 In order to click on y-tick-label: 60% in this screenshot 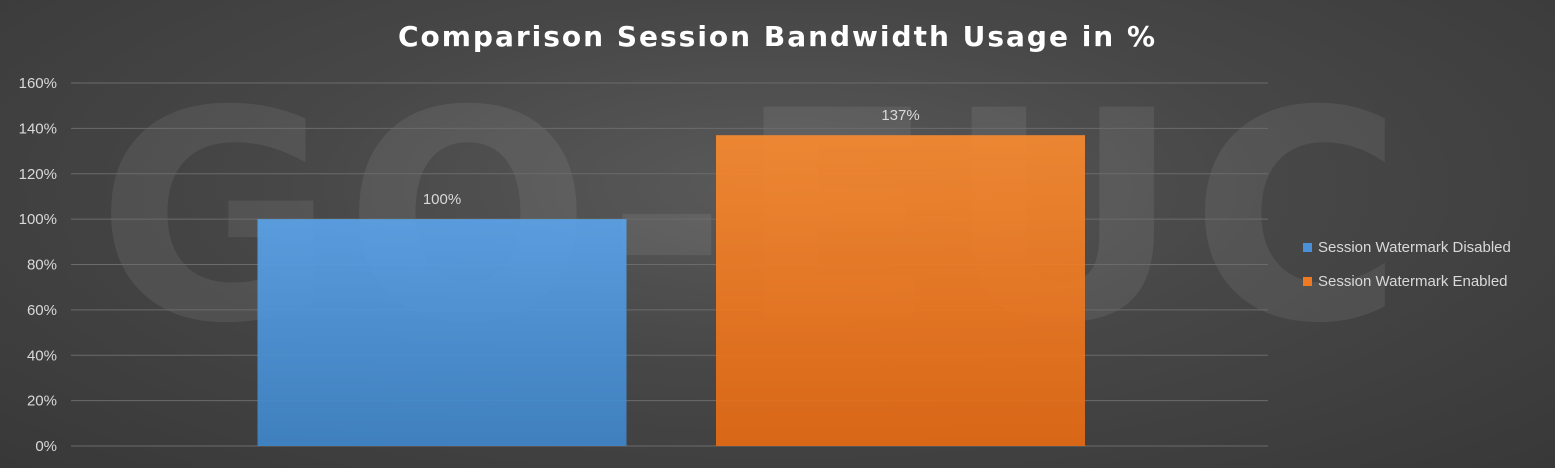, I will do `click(42, 310)`.